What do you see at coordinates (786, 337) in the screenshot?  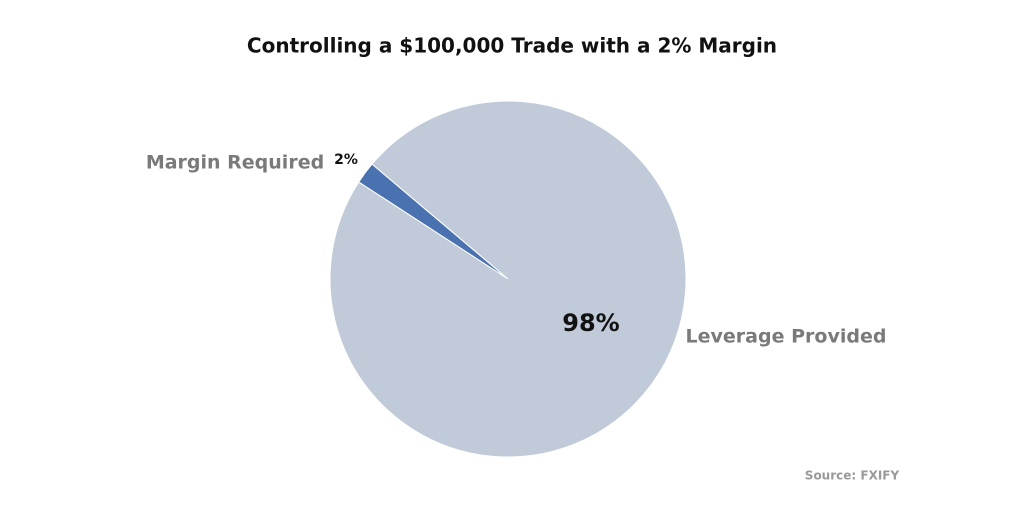 I see `category-label: Leverage Provided` at bounding box center [786, 337].